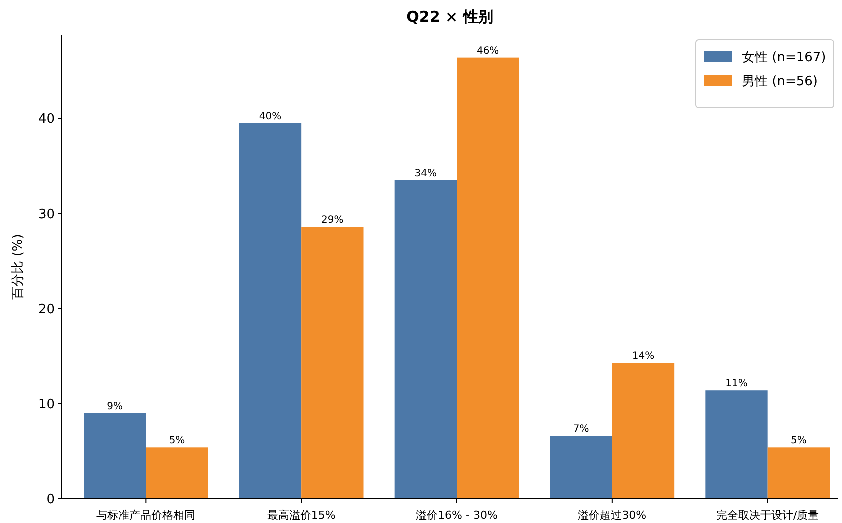  I want to click on data-label: 7%, so click(581, 430).